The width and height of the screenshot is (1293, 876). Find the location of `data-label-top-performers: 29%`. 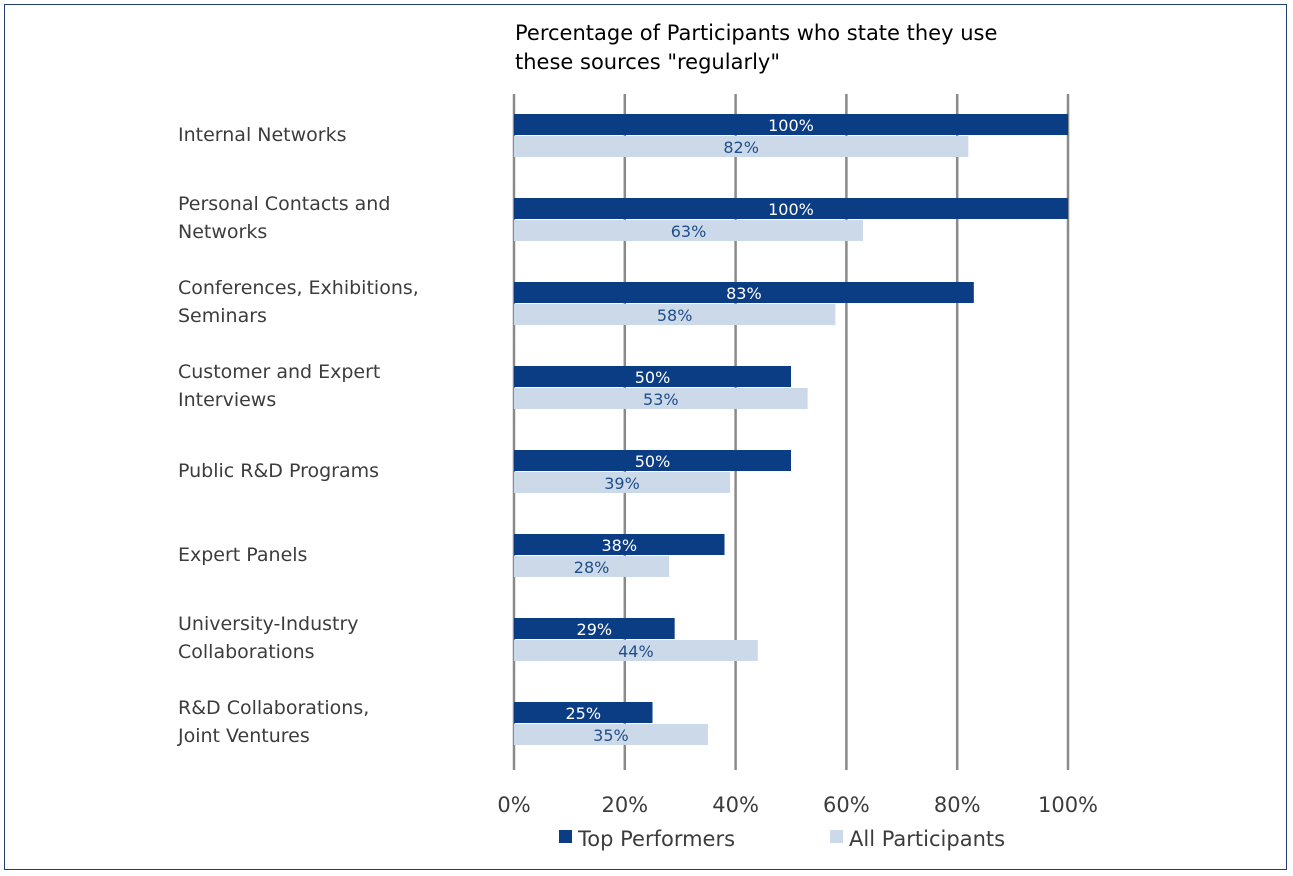

data-label-top-performers: 29% is located at coordinates (595, 629).